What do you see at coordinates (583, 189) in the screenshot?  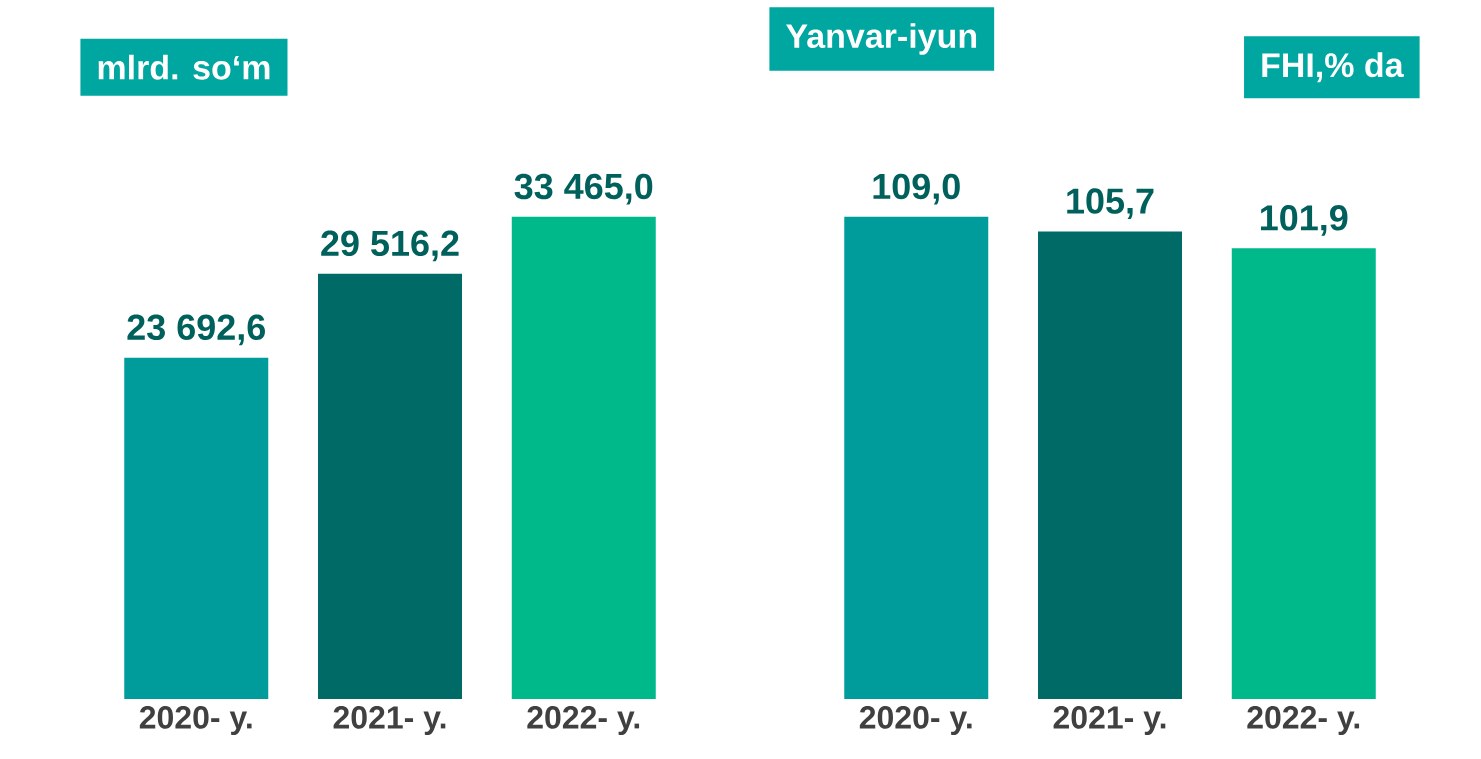 I see `data-label: 33 465,0` at bounding box center [583, 189].